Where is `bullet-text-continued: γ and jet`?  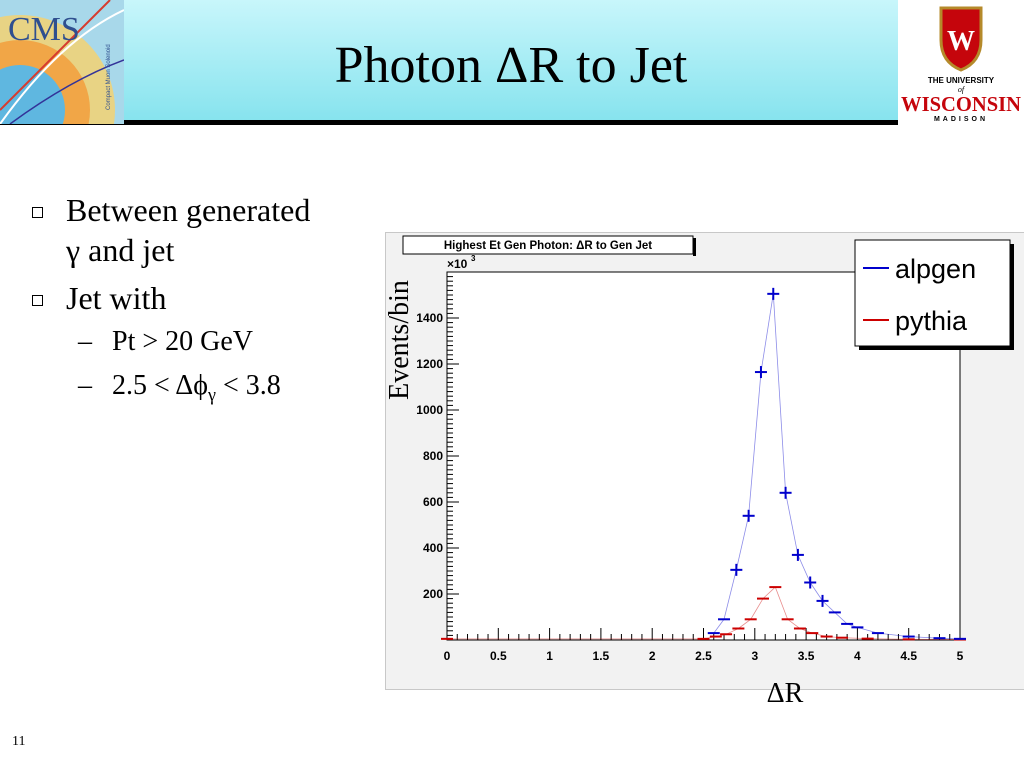
bullet-text-continued: γ and jet is located at coordinates (120, 250).